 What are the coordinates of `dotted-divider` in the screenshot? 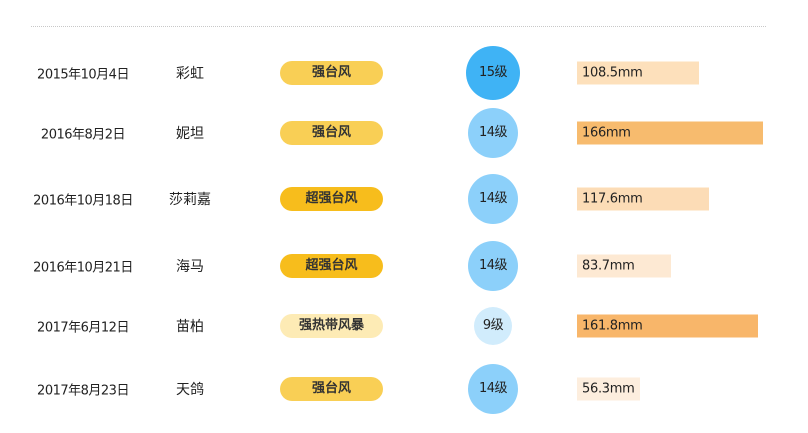 It's located at (398, 26).